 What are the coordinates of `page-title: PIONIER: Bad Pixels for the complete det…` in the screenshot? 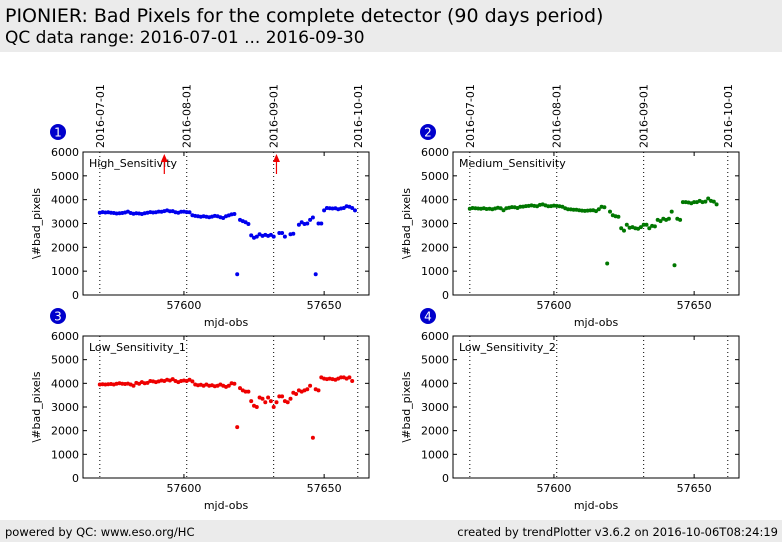 It's located at (304, 16).